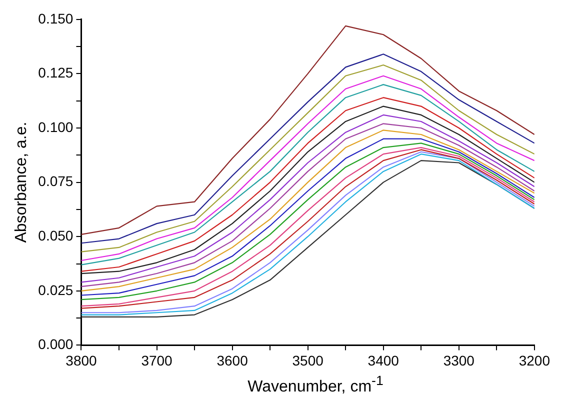 This screenshot has height=409, width=561. I want to click on x-tick-label: 3400, so click(384, 360).